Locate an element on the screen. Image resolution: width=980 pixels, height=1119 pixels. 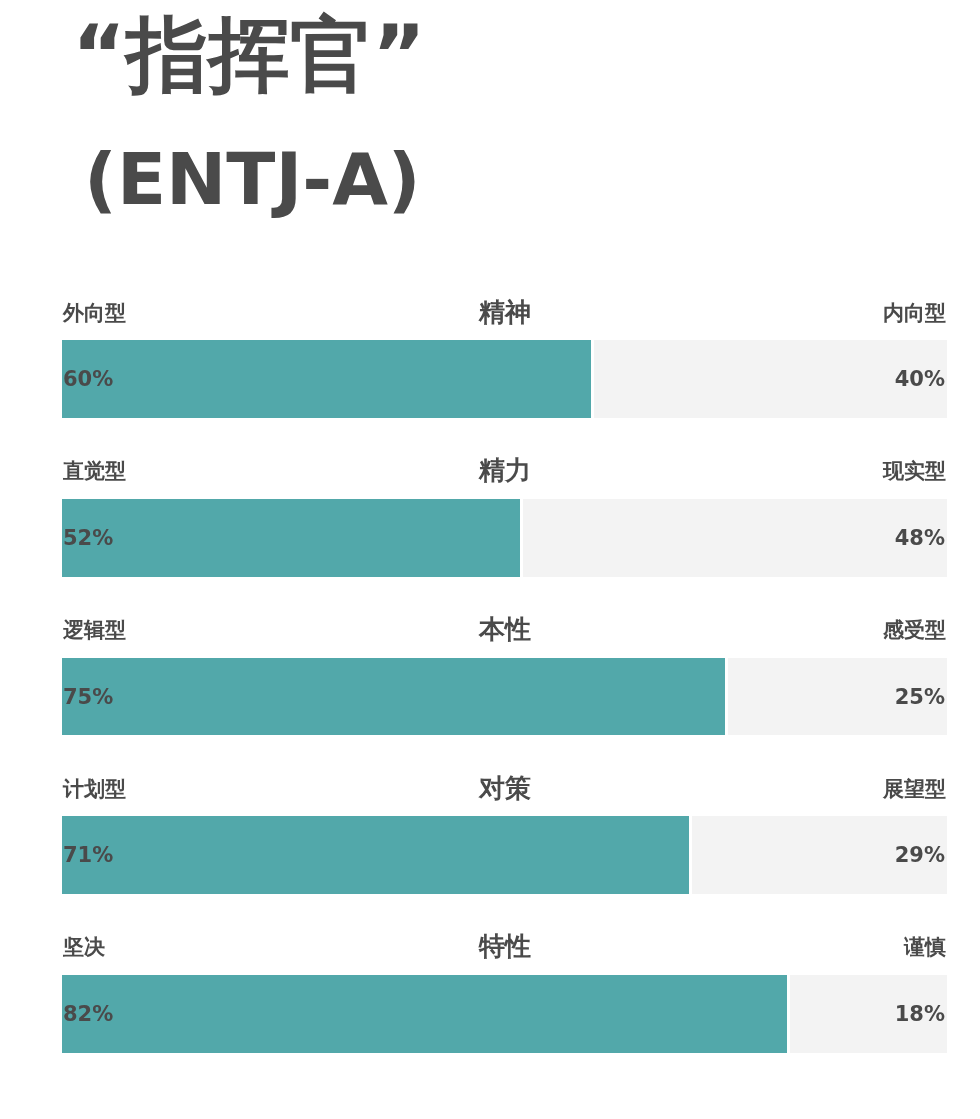
annotation: 现实型 is located at coordinates (914, 471).